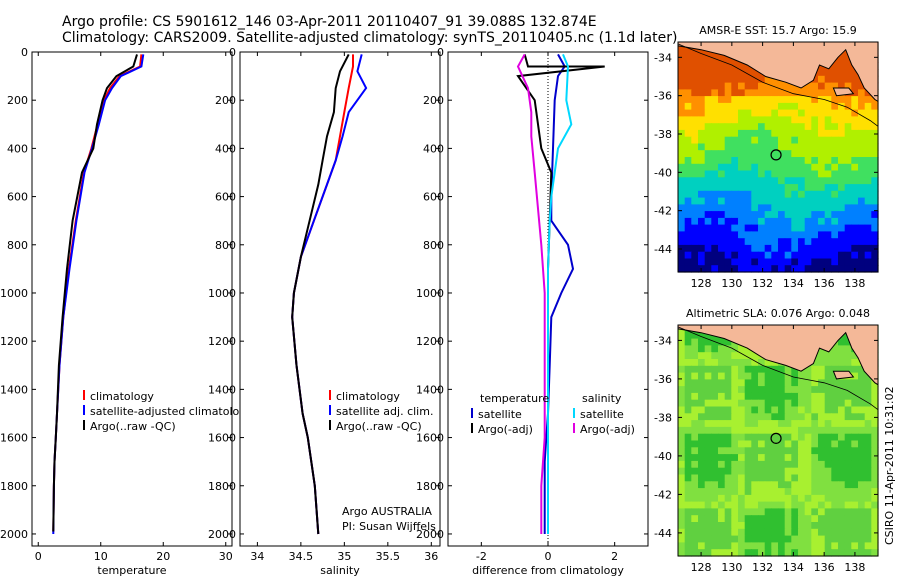 The width and height of the screenshot is (900, 580). Describe the element at coordinates (854, 567) in the screenshot. I see `x-tick-label: 138` at that location.